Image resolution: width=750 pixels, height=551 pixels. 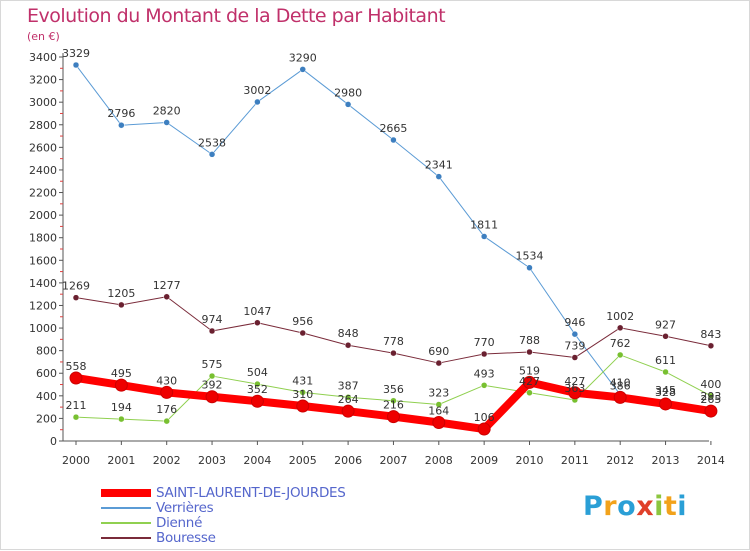 I want to click on data-label-verrieres: 293, so click(x=710, y=396).